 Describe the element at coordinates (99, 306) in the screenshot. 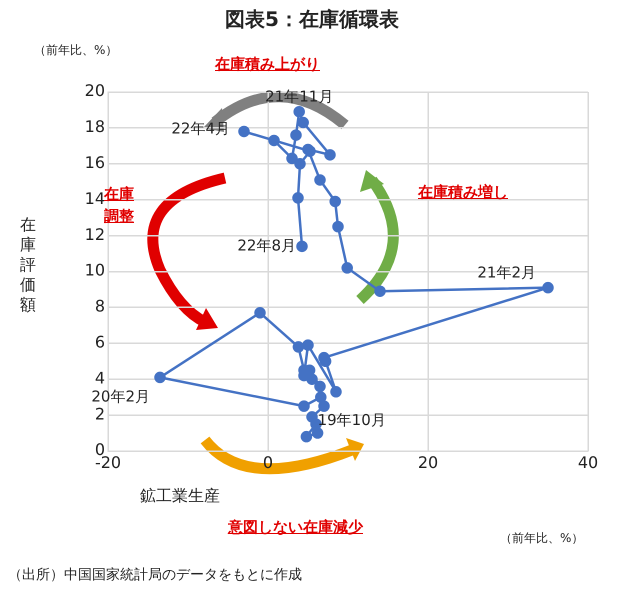

I see `y-tick-label: 8` at that location.